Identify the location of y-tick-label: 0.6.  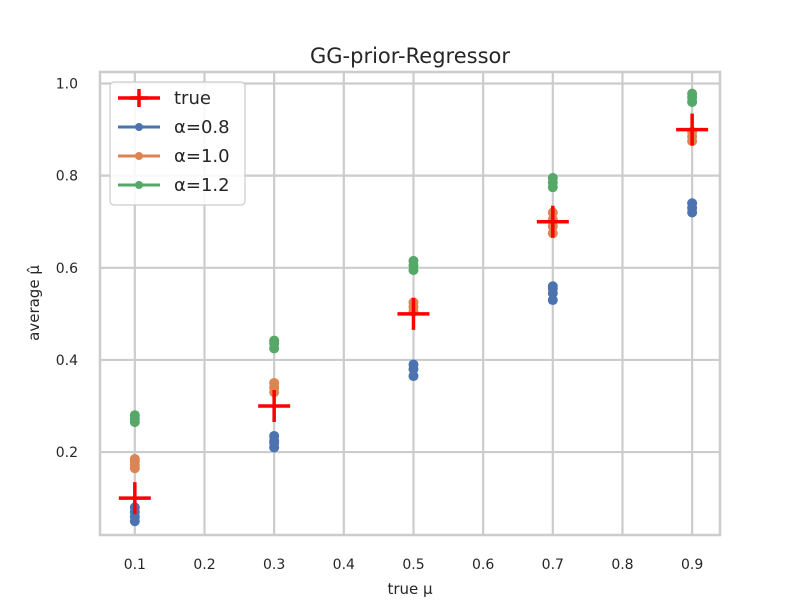
(67, 269).